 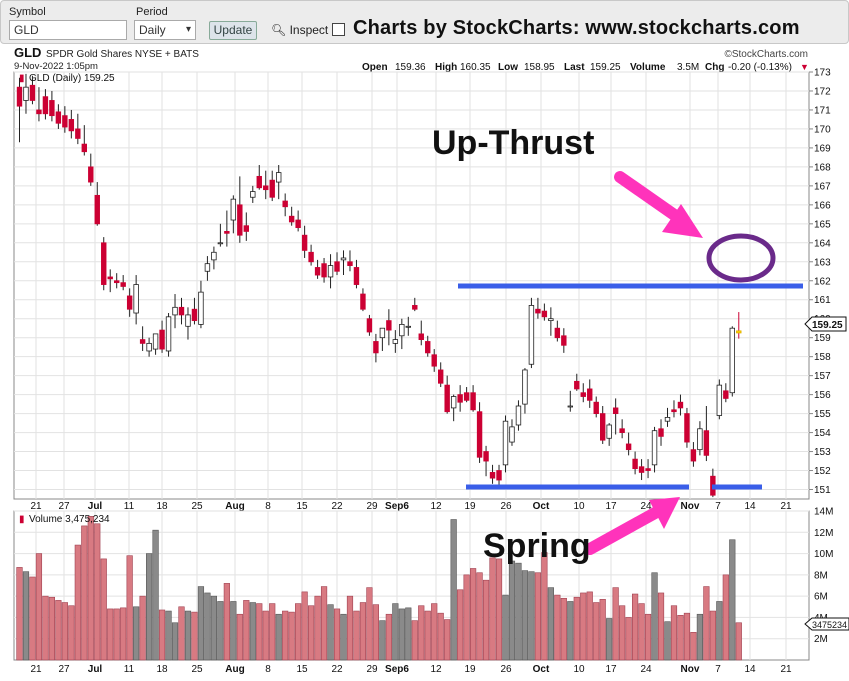 I want to click on price-tick-label: 162, so click(x=822, y=281).